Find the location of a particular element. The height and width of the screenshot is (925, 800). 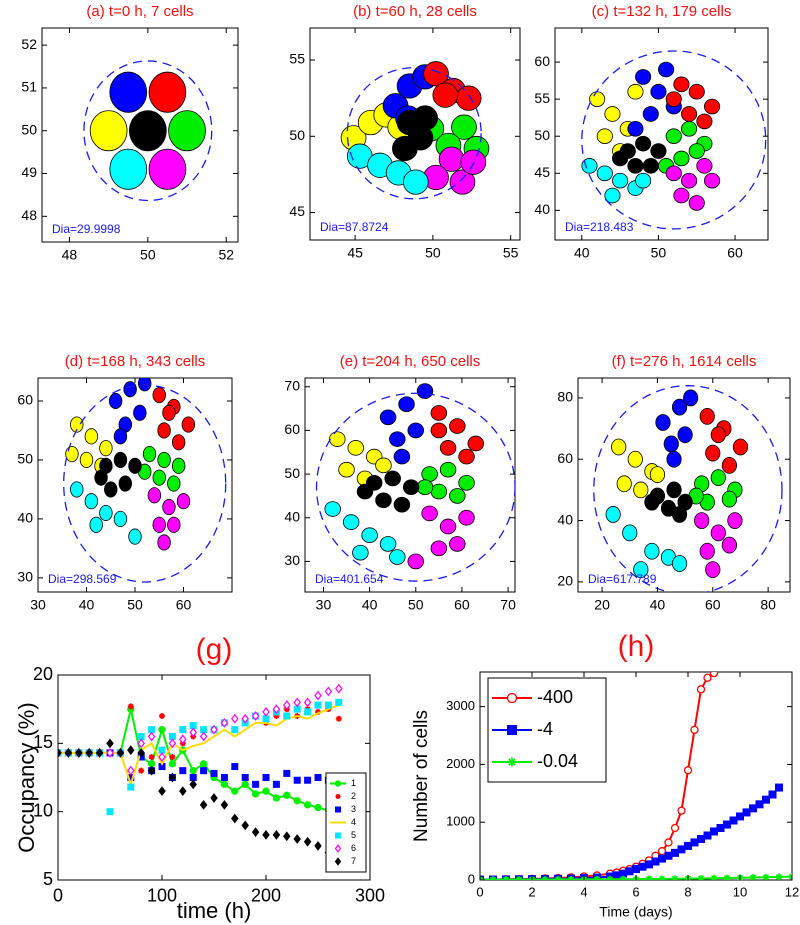

y-tick-label: 30 is located at coordinates (25, 577).